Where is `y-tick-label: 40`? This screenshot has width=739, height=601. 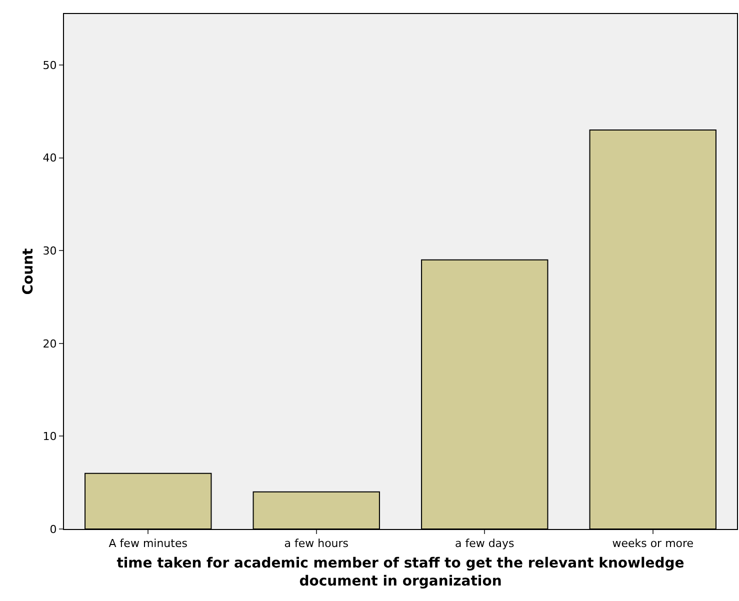
y-tick-label: 40 is located at coordinates (49, 158).